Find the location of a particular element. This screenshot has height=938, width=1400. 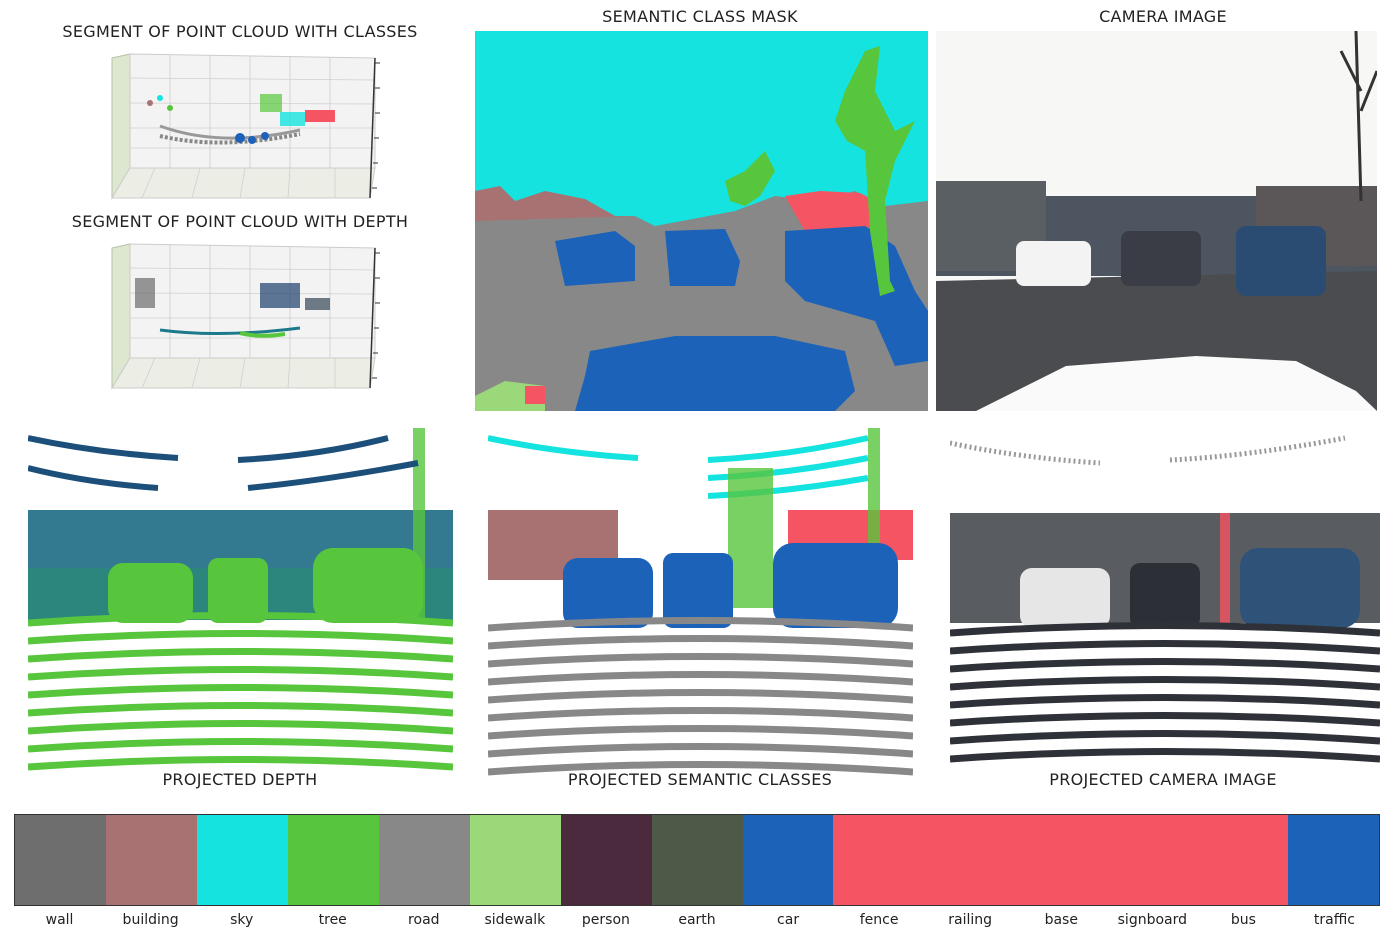

legend-swatch-fence is located at coordinates (1061, 860).